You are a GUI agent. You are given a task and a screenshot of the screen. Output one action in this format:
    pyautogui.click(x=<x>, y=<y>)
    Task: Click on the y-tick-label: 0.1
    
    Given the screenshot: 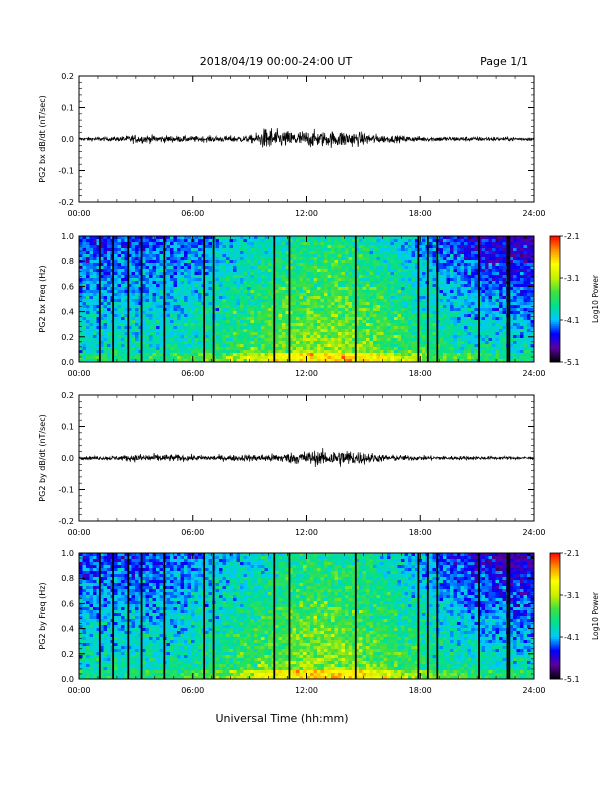 What is the action you would take?
    pyautogui.click(x=67, y=108)
    